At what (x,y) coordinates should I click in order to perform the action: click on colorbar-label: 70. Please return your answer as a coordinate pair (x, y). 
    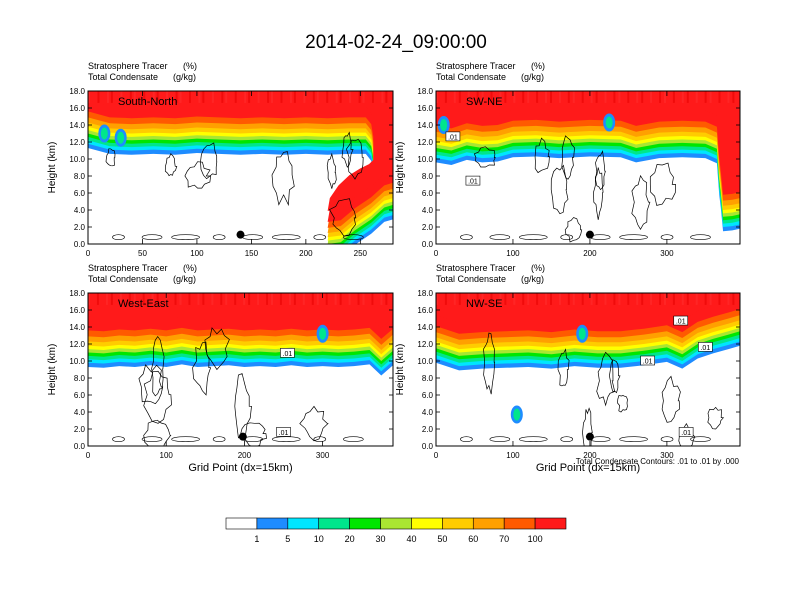
    Looking at the image, I should click on (504, 539).